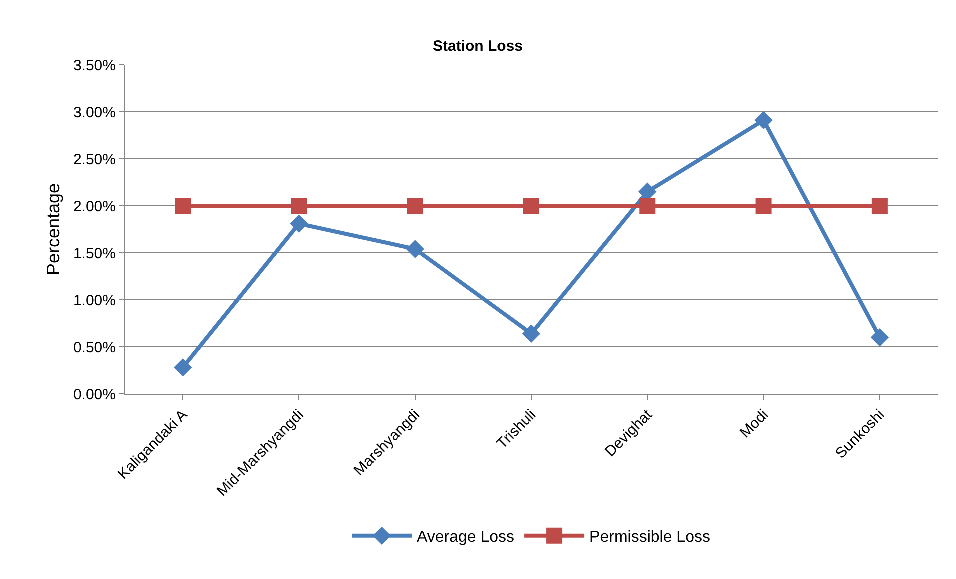  I want to click on y-tick-label: 0.50%, so click(94, 347).